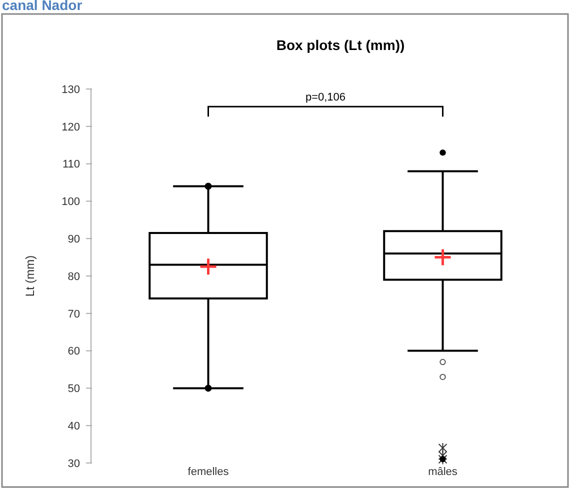 This screenshot has height=488, width=570. Describe the element at coordinates (42, 6) in the screenshot. I see `text: canal Nador` at that location.